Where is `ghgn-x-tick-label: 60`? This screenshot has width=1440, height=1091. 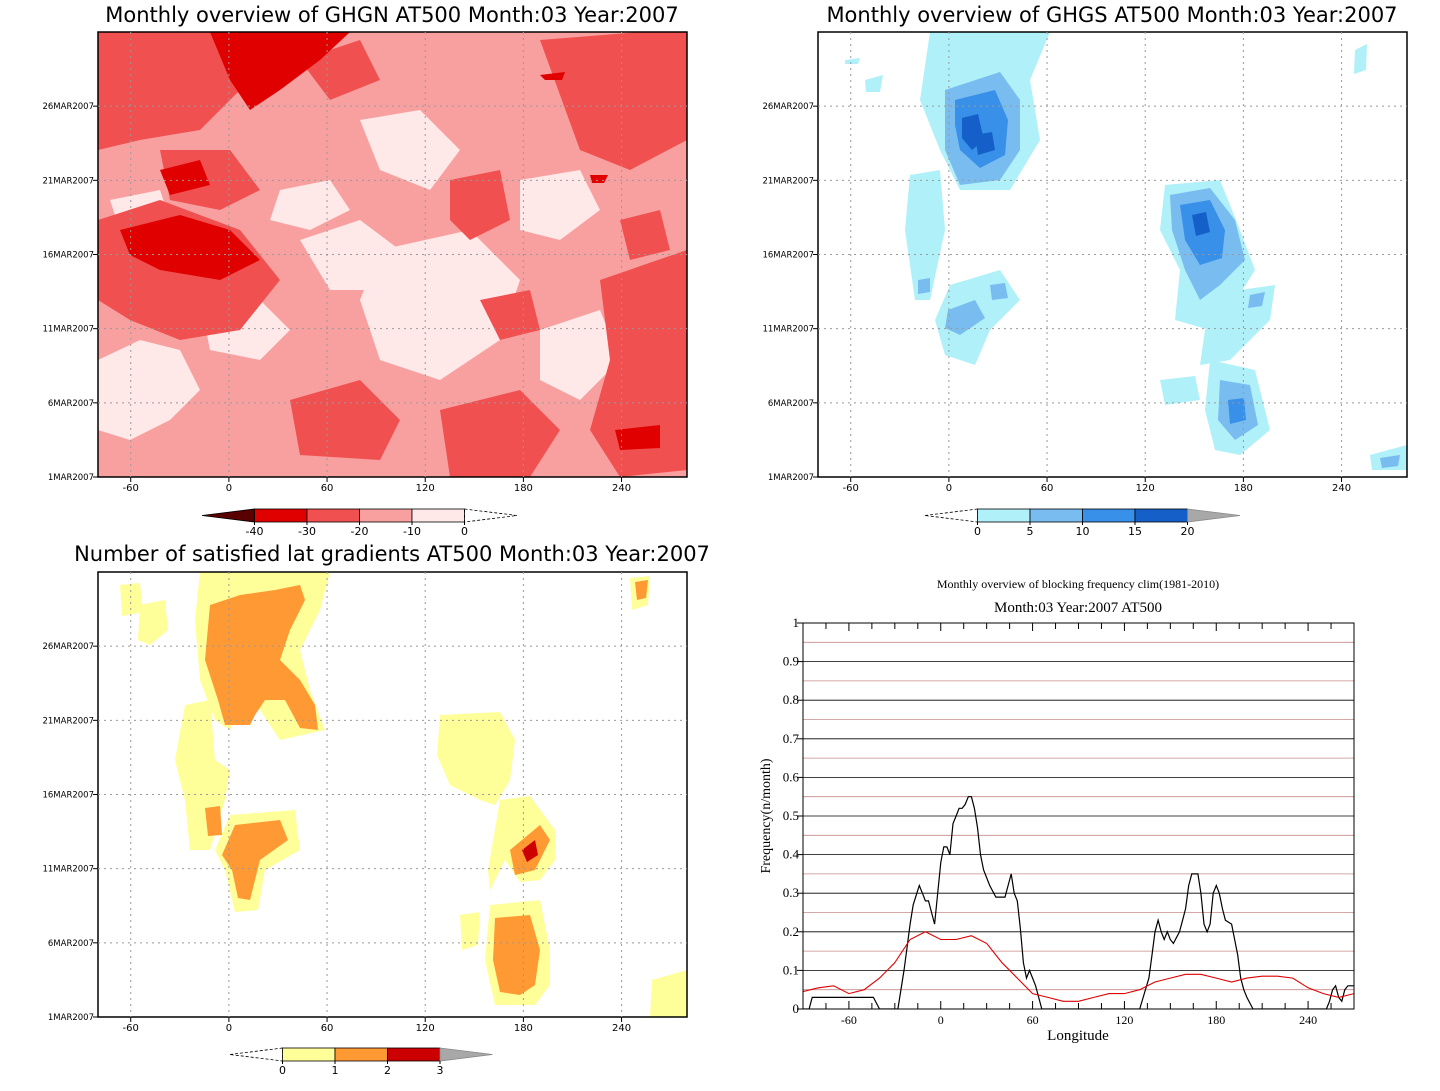
ghgn-x-tick-label: 60 is located at coordinates (327, 488).